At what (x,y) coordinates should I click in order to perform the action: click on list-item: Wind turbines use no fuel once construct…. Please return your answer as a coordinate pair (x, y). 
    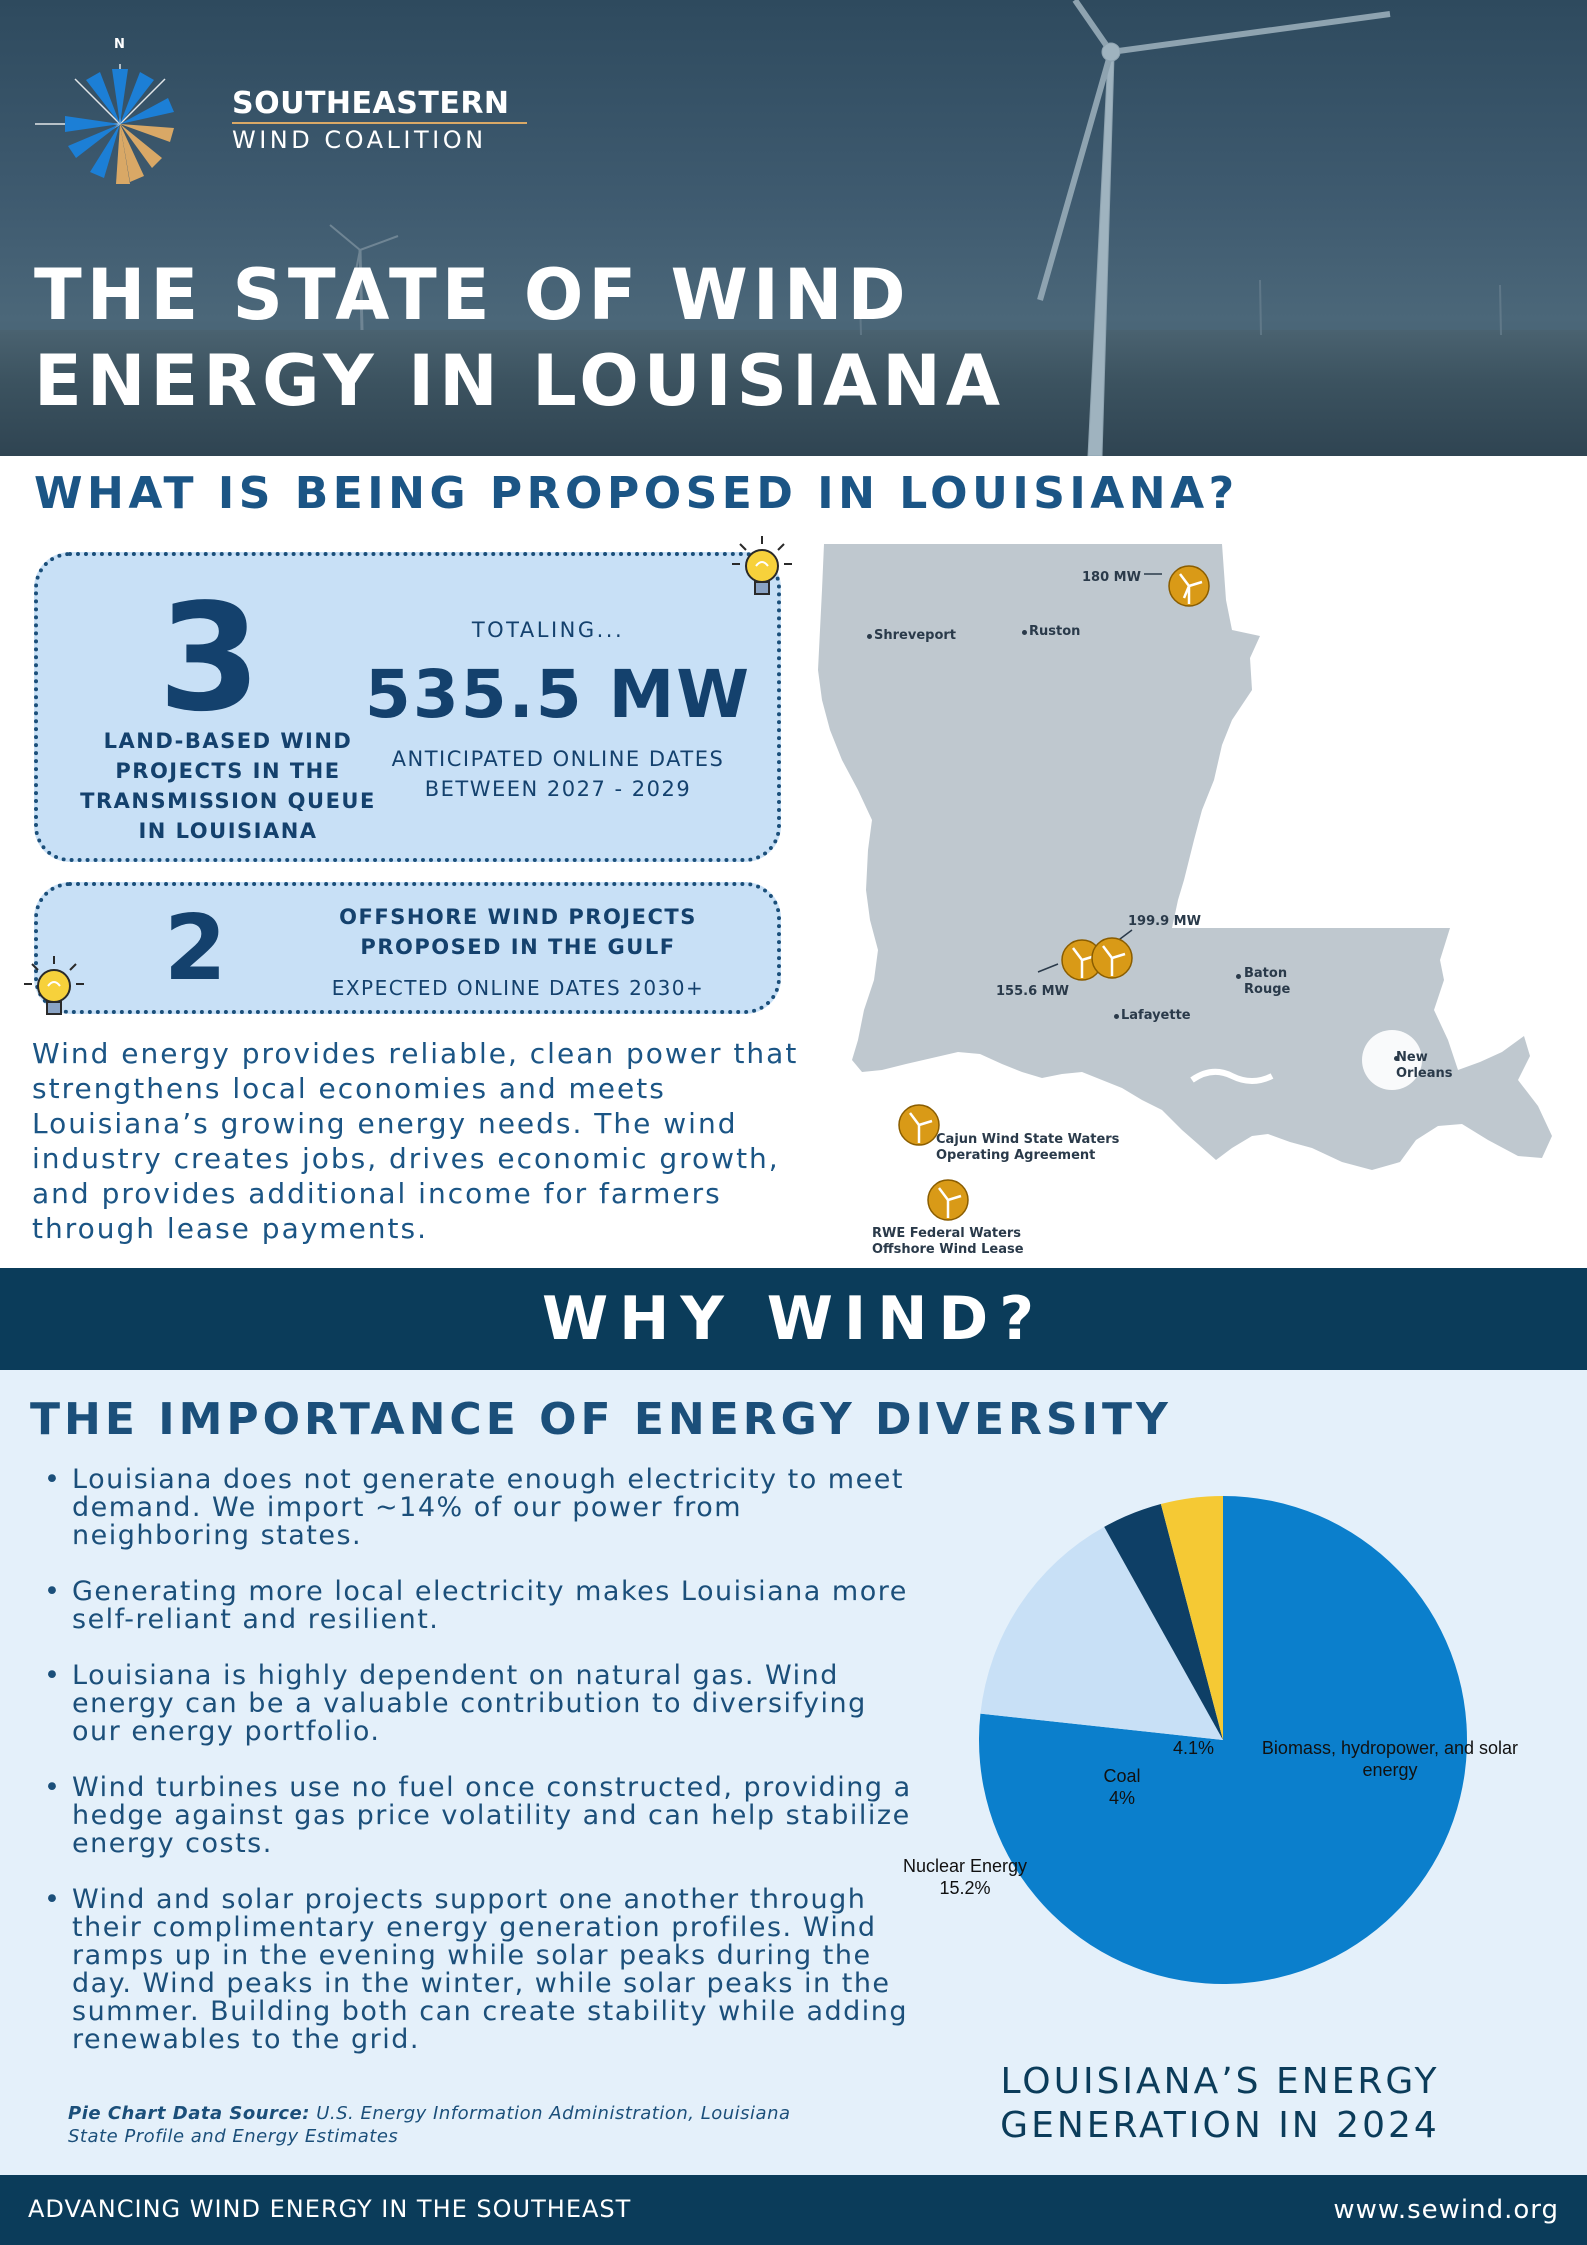
    Looking at the image, I should click on (480, 1816).